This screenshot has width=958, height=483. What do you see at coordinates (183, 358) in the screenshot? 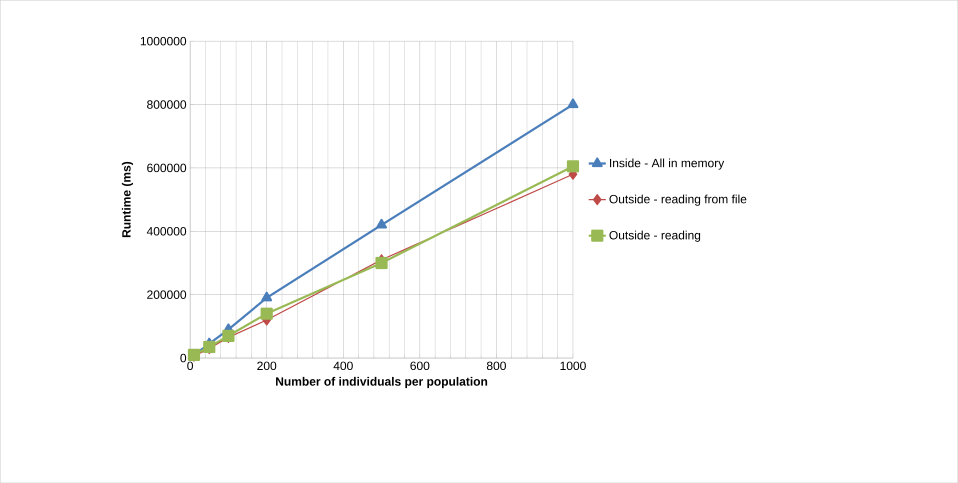
I see `y-tick-label: 0` at bounding box center [183, 358].